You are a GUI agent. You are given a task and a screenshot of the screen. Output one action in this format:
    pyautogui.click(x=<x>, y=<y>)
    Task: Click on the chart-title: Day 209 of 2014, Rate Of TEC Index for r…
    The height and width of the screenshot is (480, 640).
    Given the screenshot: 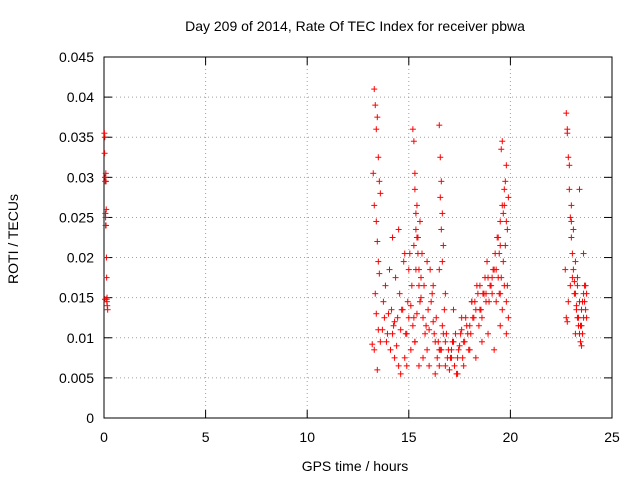 What is the action you would take?
    pyautogui.click(x=355, y=26)
    